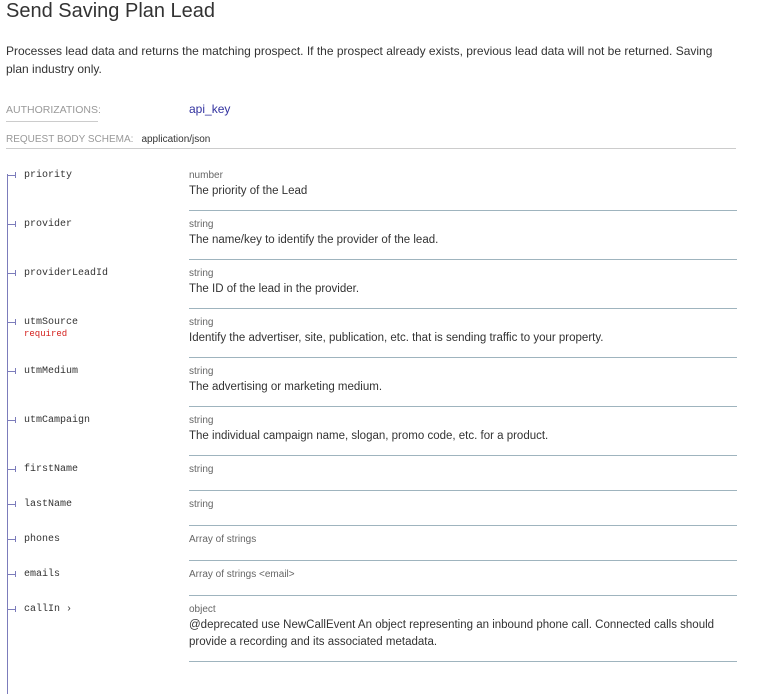 The image size is (760, 694). I want to click on authorizations-label: AUTHORIZATIONS:, so click(53, 110).